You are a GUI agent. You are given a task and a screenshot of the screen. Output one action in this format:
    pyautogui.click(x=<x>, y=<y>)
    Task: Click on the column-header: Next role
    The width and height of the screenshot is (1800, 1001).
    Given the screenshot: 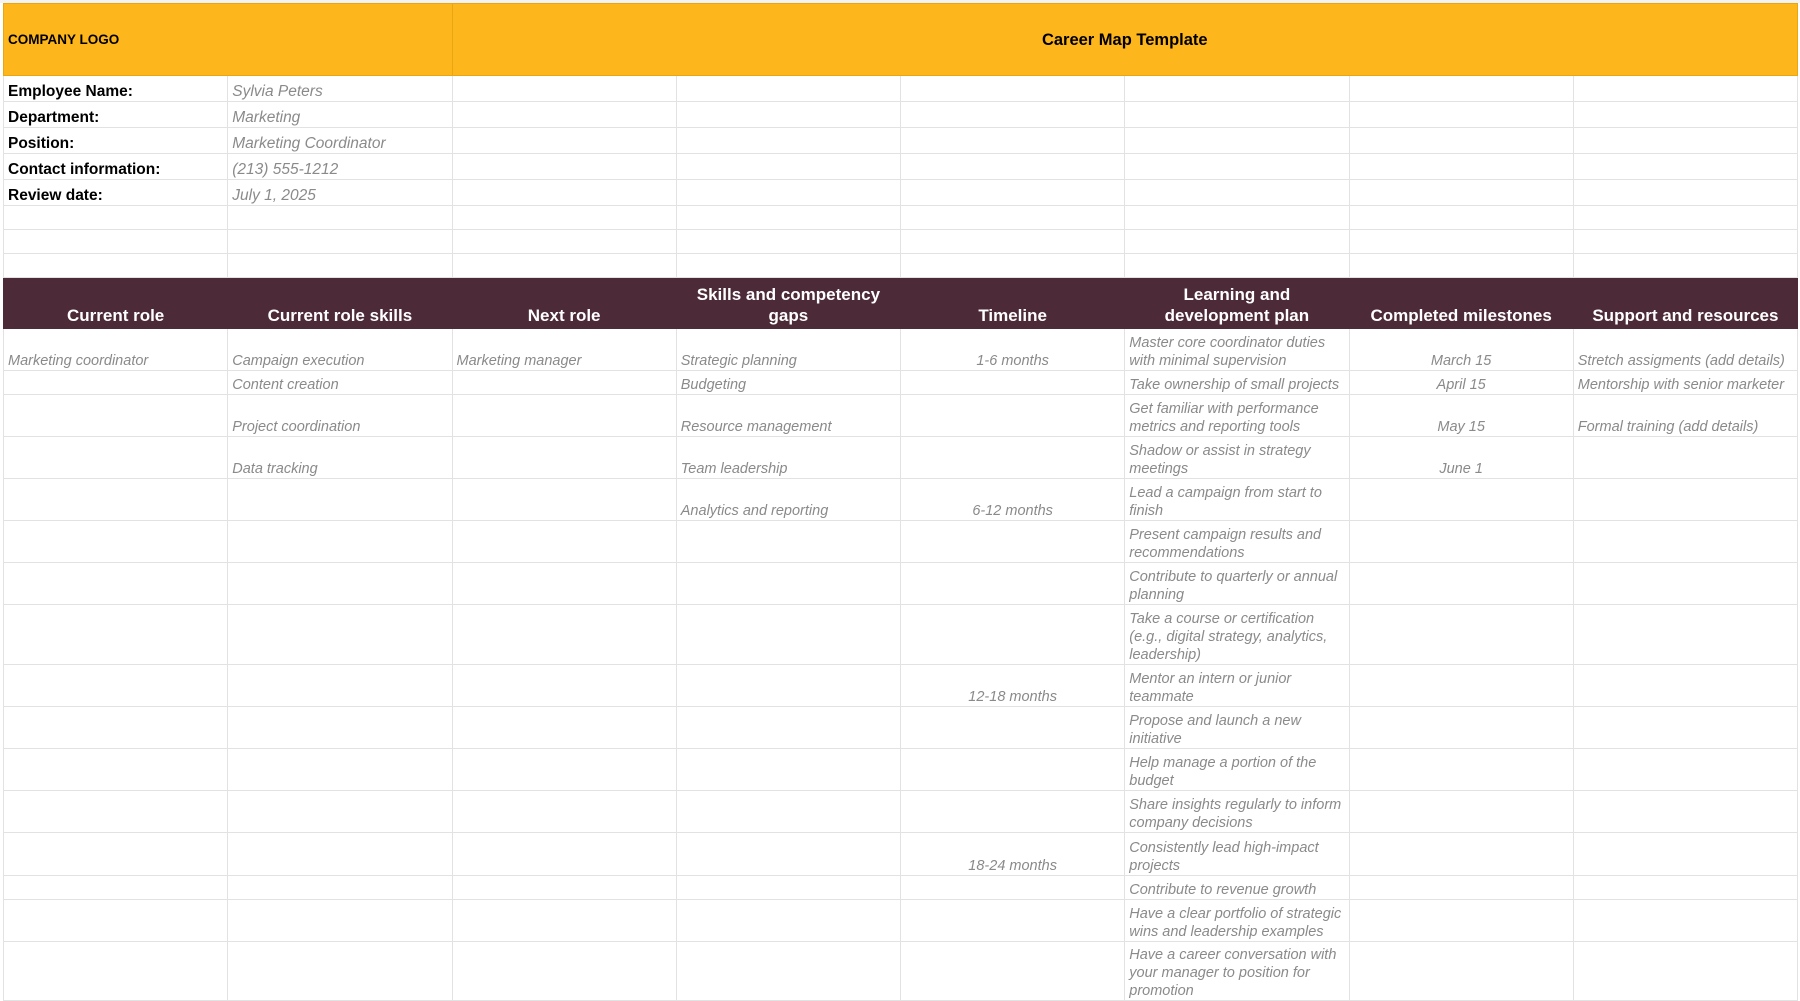 What is the action you would take?
    pyautogui.click(x=564, y=303)
    